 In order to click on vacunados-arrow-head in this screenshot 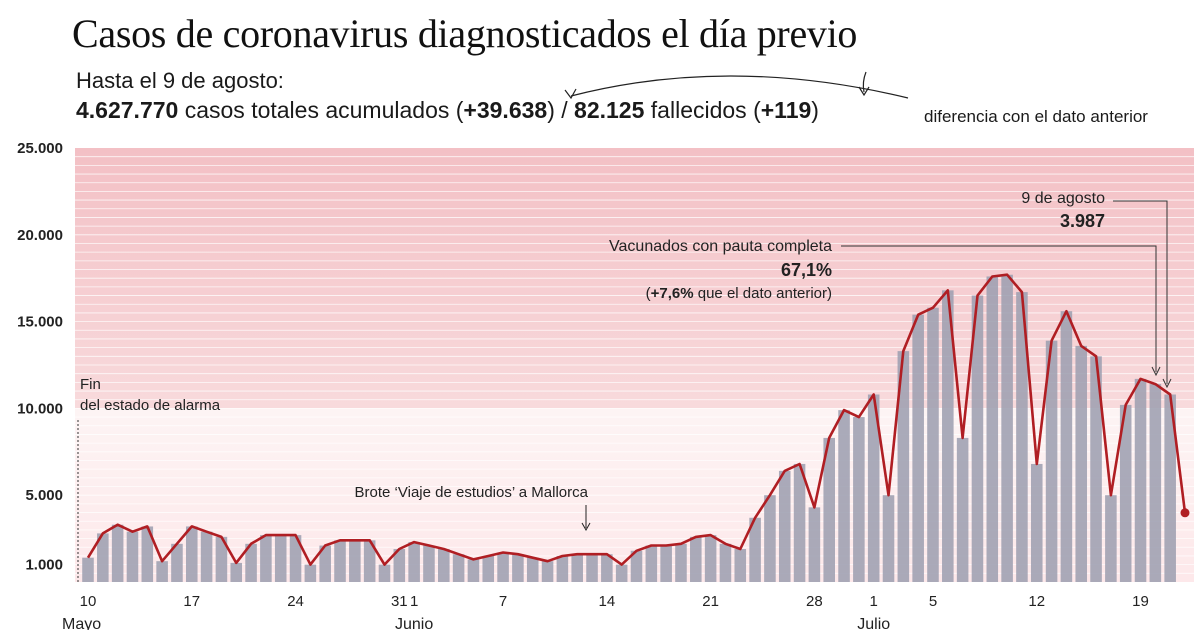, I will do `click(1156, 371)`.